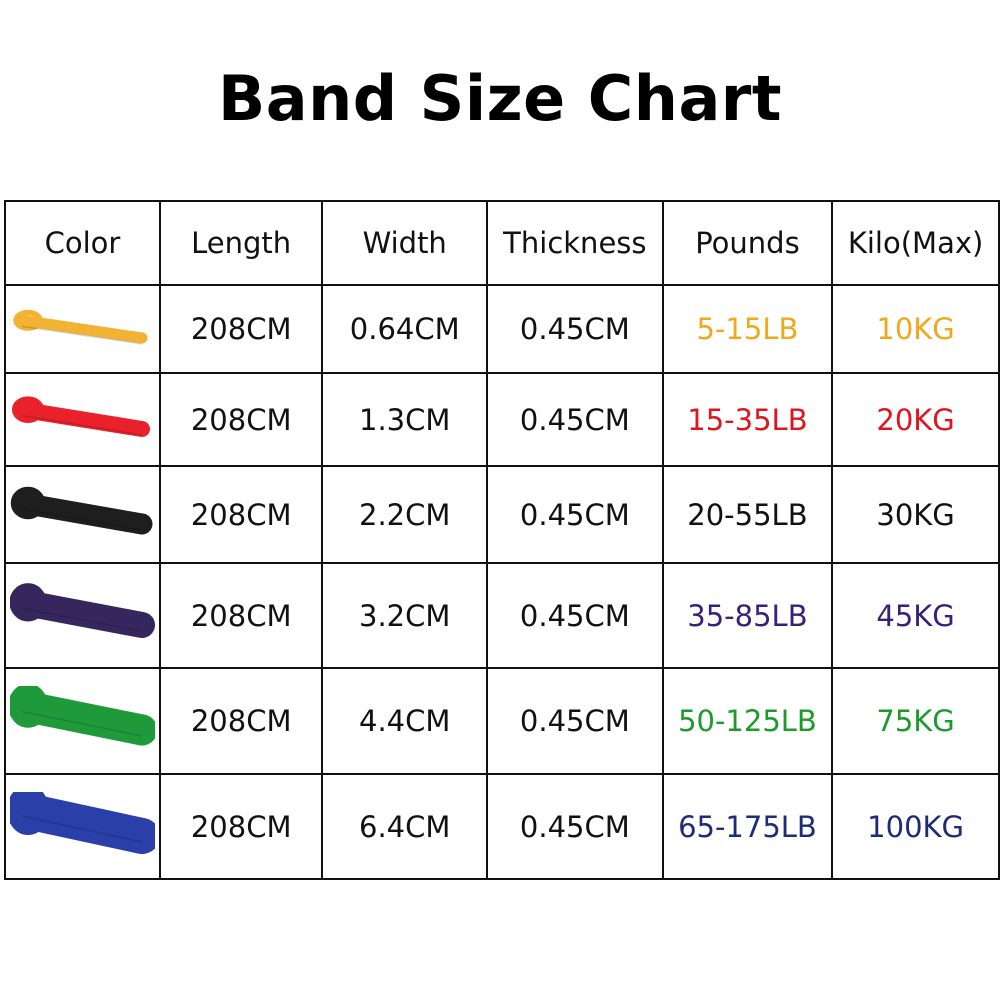  What do you see at coordinates (747, 826) in the screenshot?
I see `pounds-cell: 65-175LB` at bounding box center [747, 826].